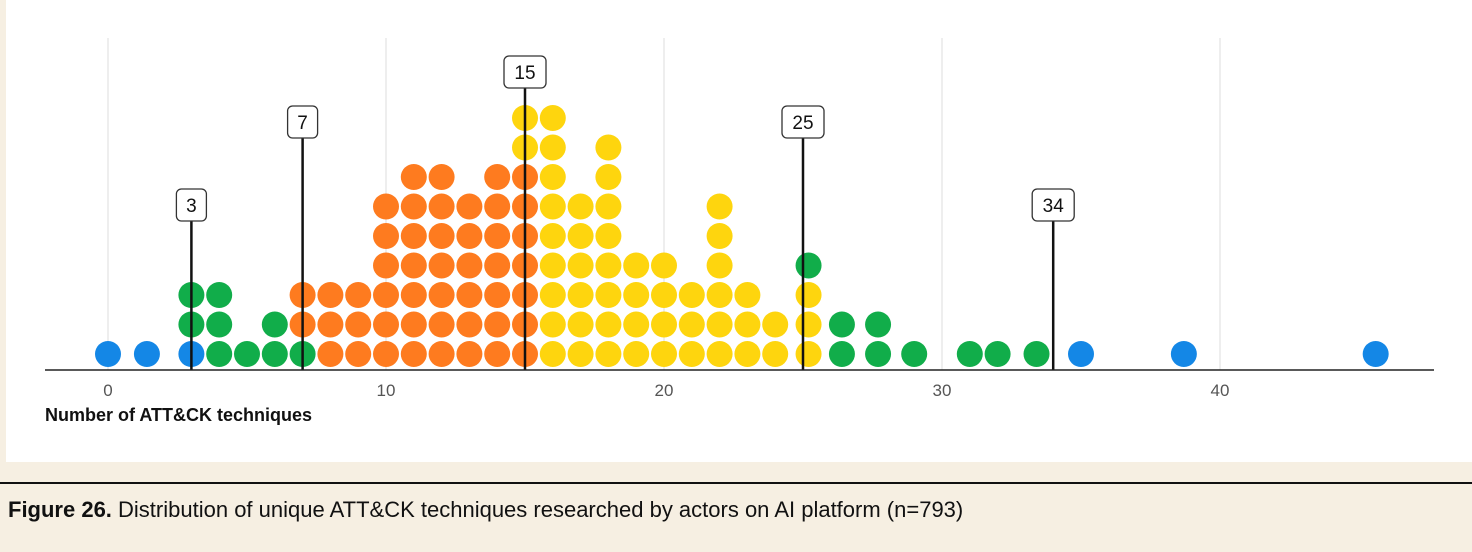 This screenshot has width=1472, height=552. Describe the element at coordinates (664, 390) in the screenshot. I see `x-tick-label: 20` at that location.